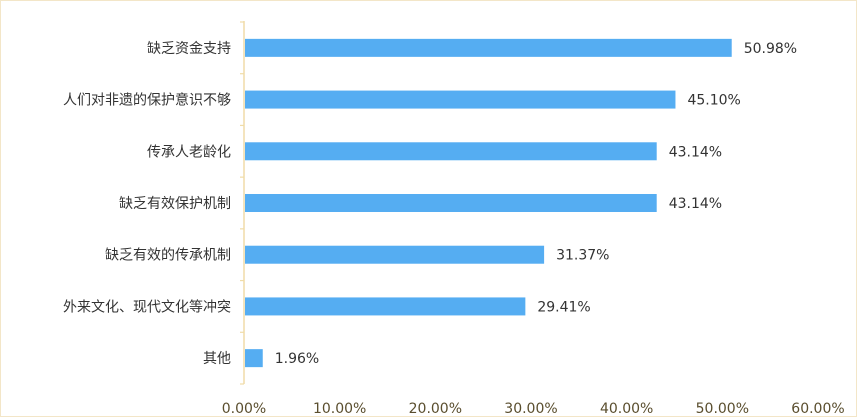  Describe the element at coordinates (582, 256) in the screenshot. I see `value-label-4: 31.37%` at that location.